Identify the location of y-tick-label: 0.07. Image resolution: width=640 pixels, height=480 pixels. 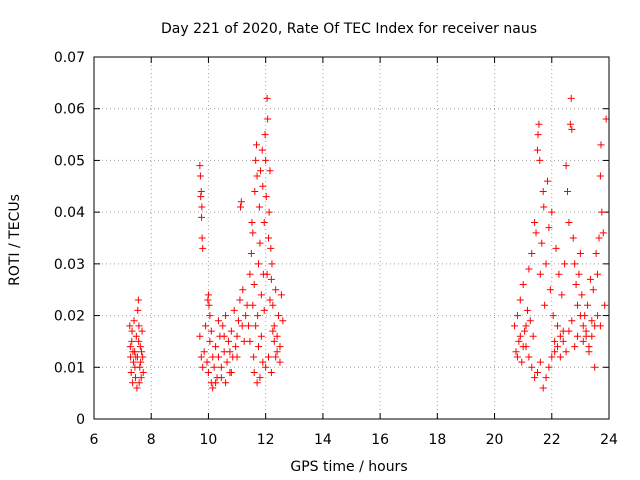
(69, 58).